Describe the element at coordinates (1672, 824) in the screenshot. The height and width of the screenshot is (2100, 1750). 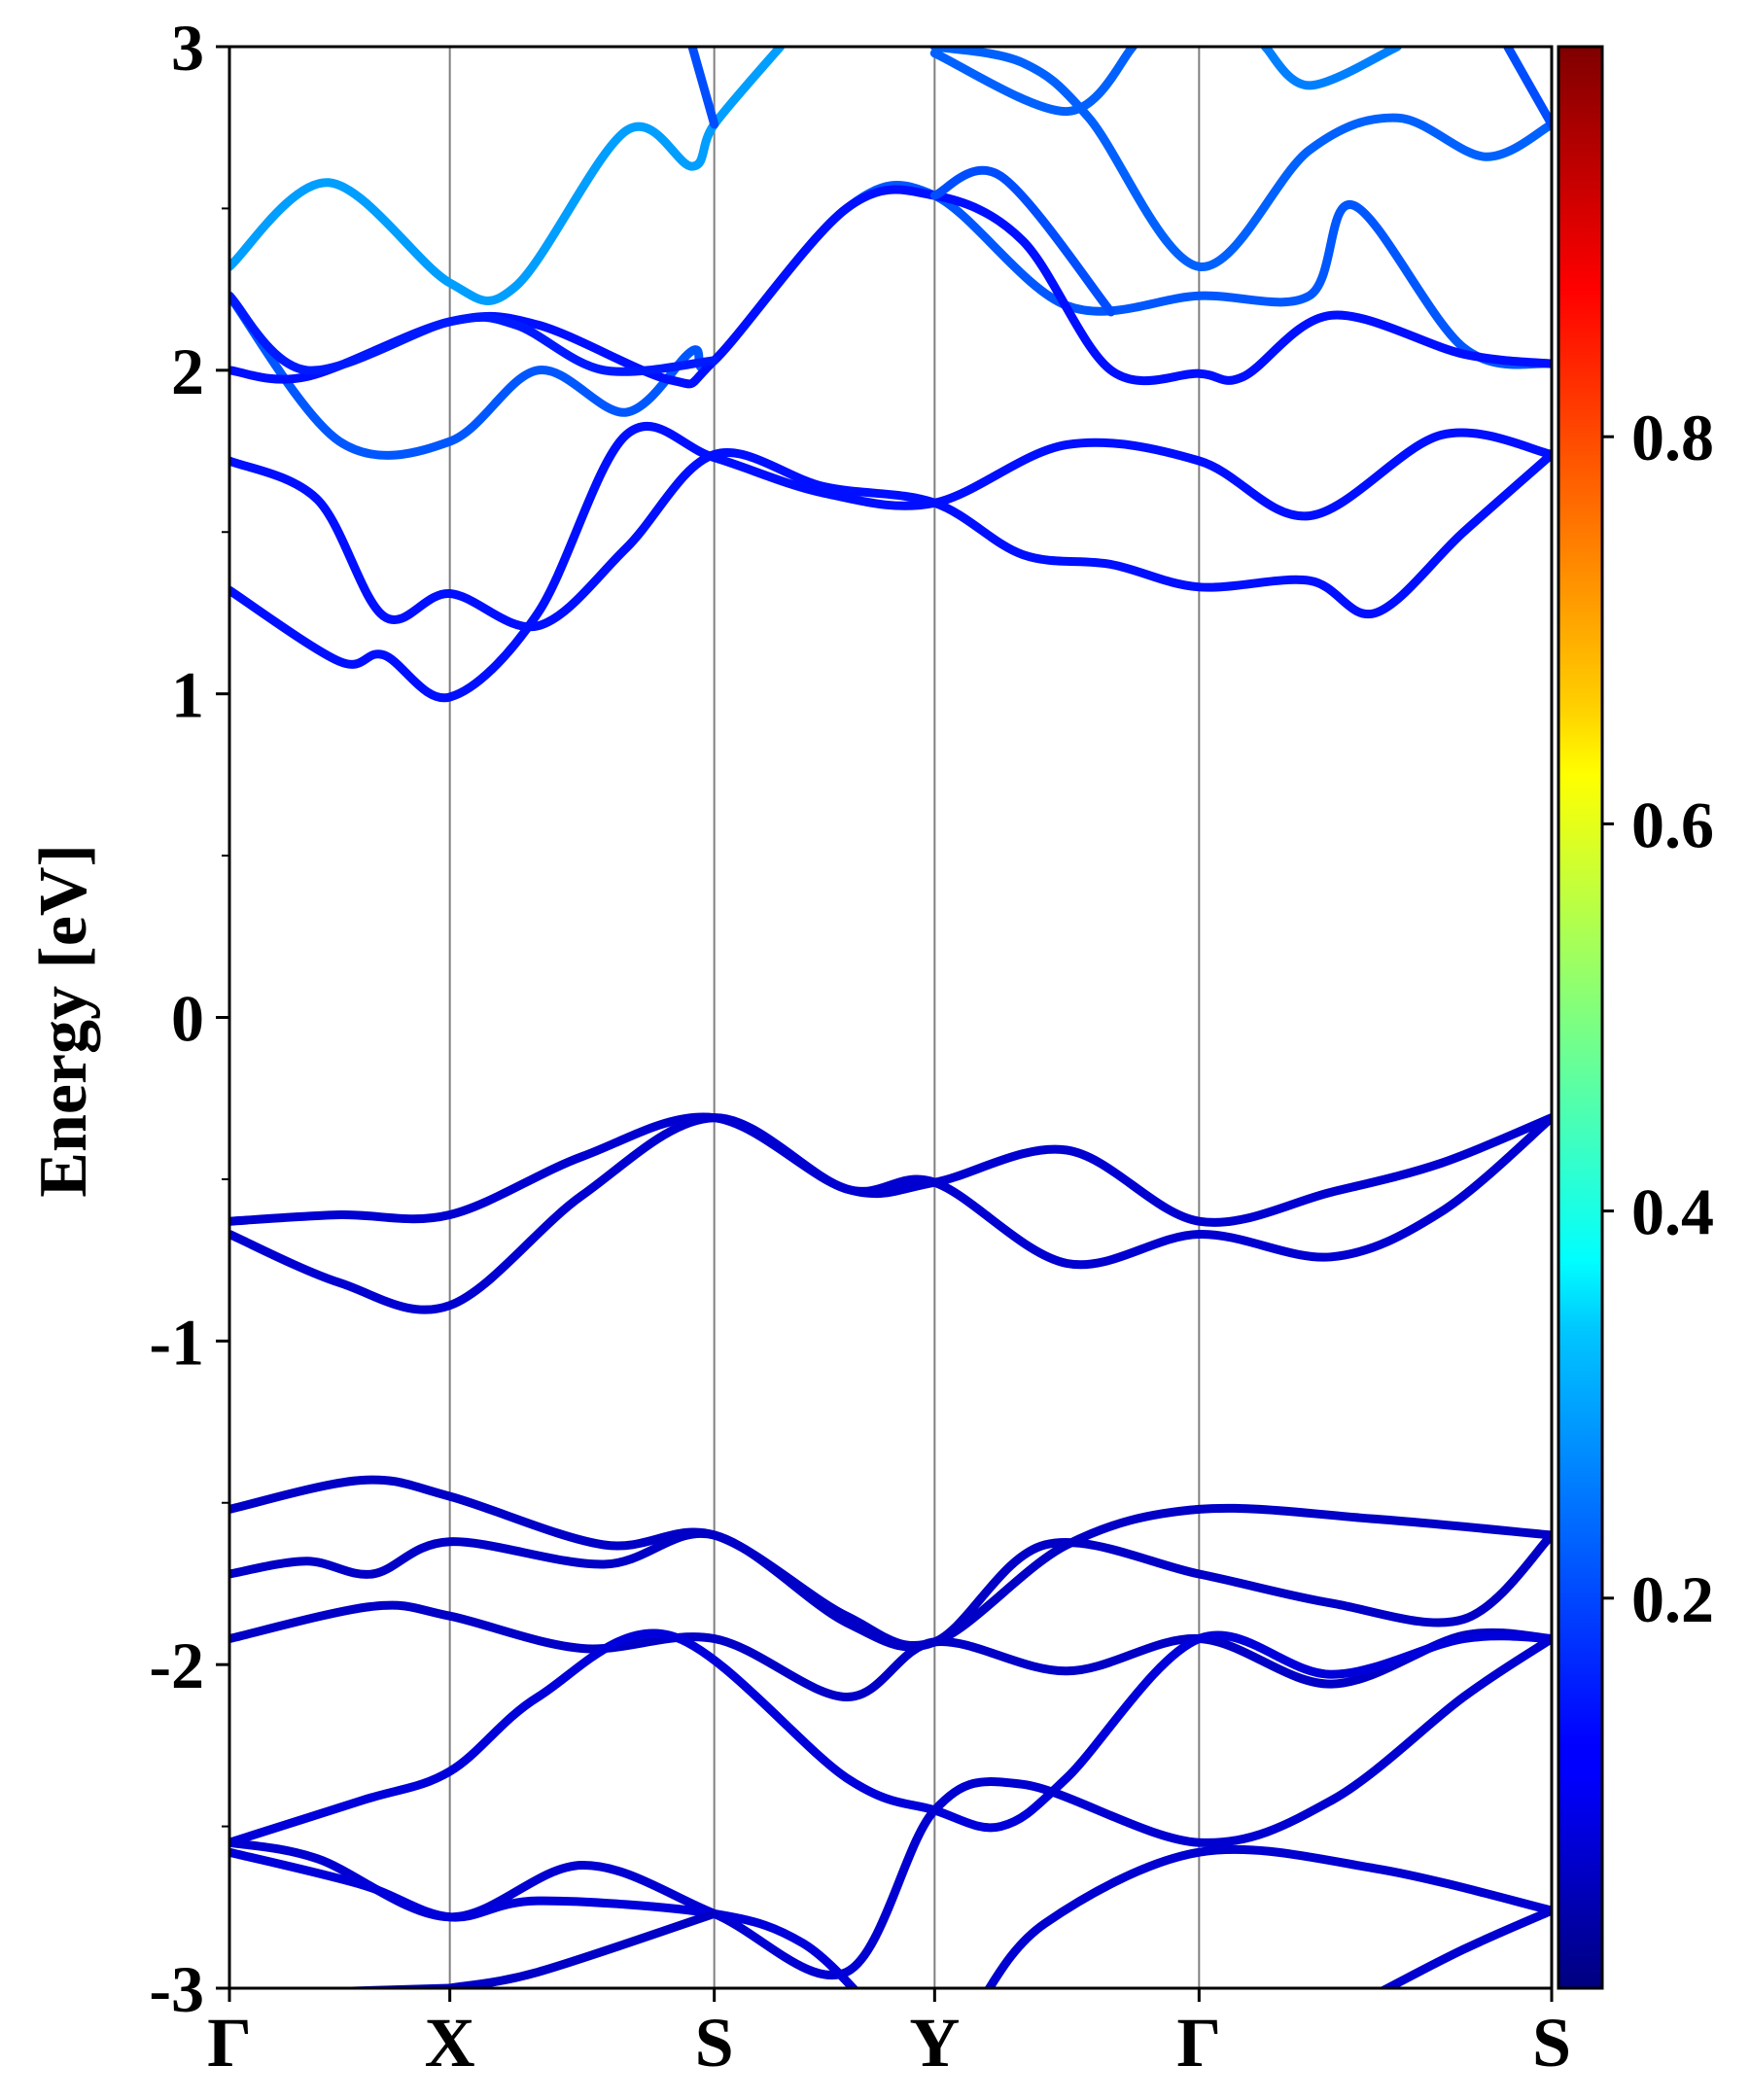
I see `colorbar-tick-label: 0.6` at that location.